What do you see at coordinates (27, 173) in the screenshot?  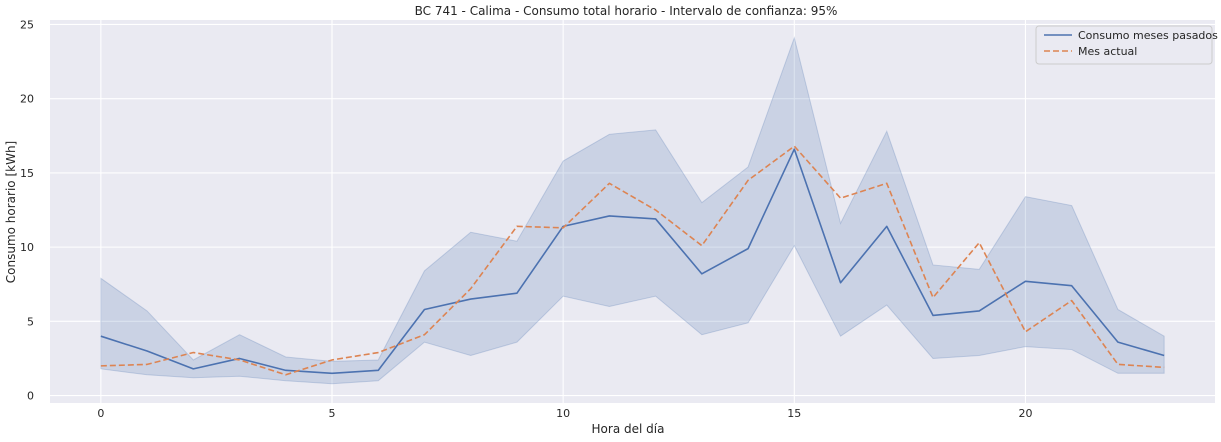 I see `y-tick-label: 15` at bounding box center [27, 173].